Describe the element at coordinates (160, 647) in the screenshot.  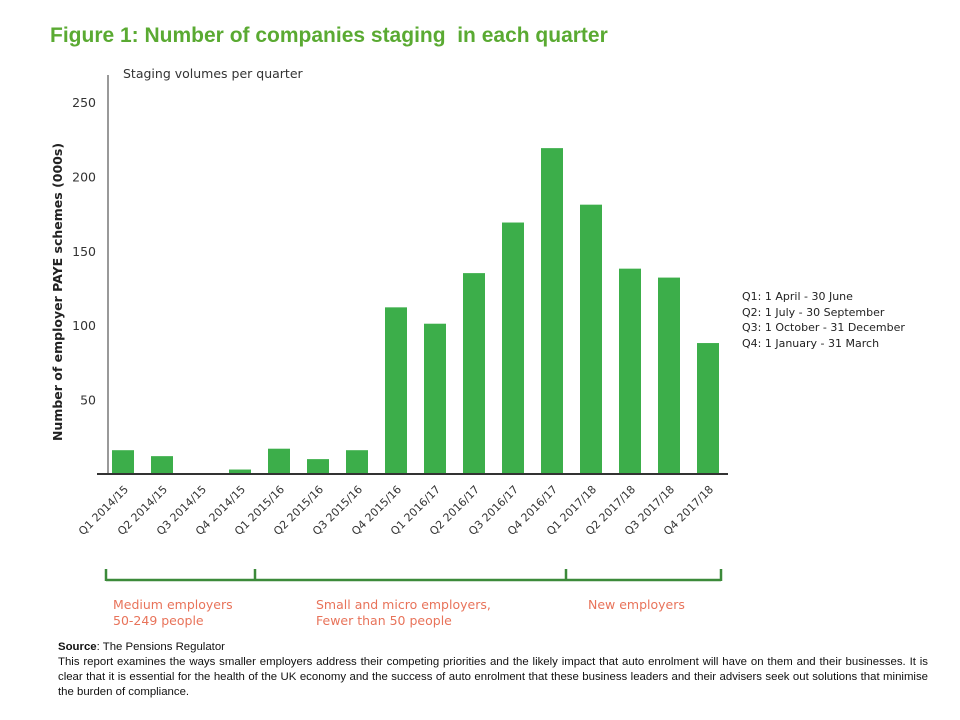
I see `source-text: : The Pensions Regulator` at that location.